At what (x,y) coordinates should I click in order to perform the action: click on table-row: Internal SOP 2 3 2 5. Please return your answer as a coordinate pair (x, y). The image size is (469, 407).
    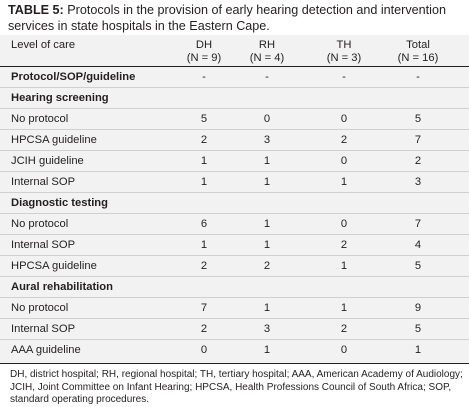
    Looking at the image, I should click on (234, 329).